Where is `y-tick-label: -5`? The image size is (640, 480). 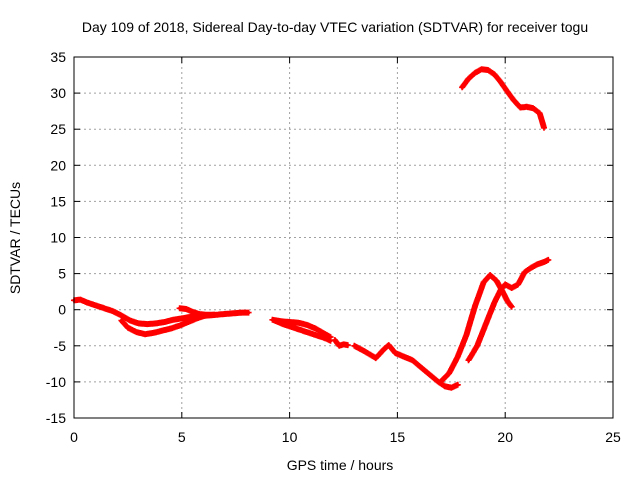 y-tick-label: -5 is located at coordinates (60, 346).